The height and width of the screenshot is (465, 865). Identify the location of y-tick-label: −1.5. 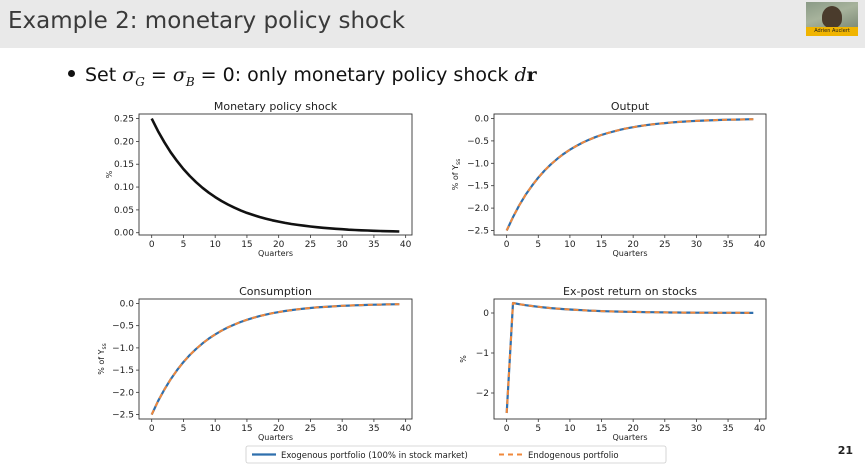
(123, 371).